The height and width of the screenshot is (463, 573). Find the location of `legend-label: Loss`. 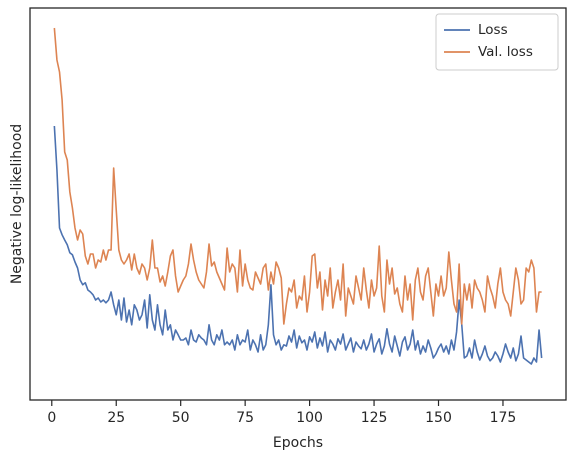

legend-label: Loss is located at coordinates (493, 30).